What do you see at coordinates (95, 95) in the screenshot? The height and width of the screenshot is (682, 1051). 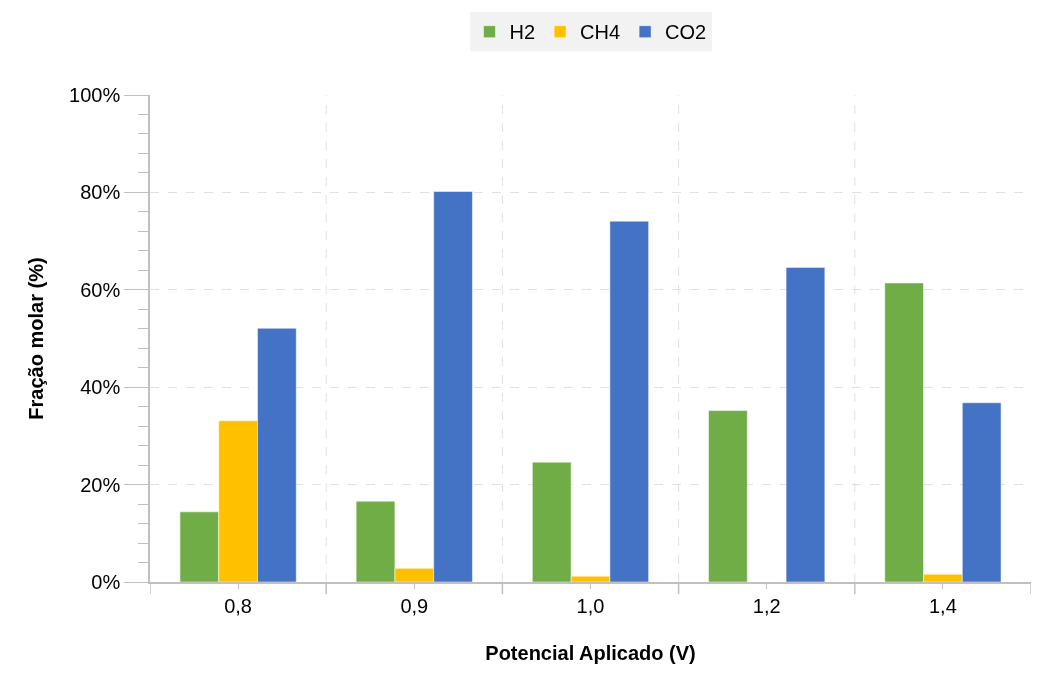 I see `y-tick-label: 100%` at bounding box center [95, 95].